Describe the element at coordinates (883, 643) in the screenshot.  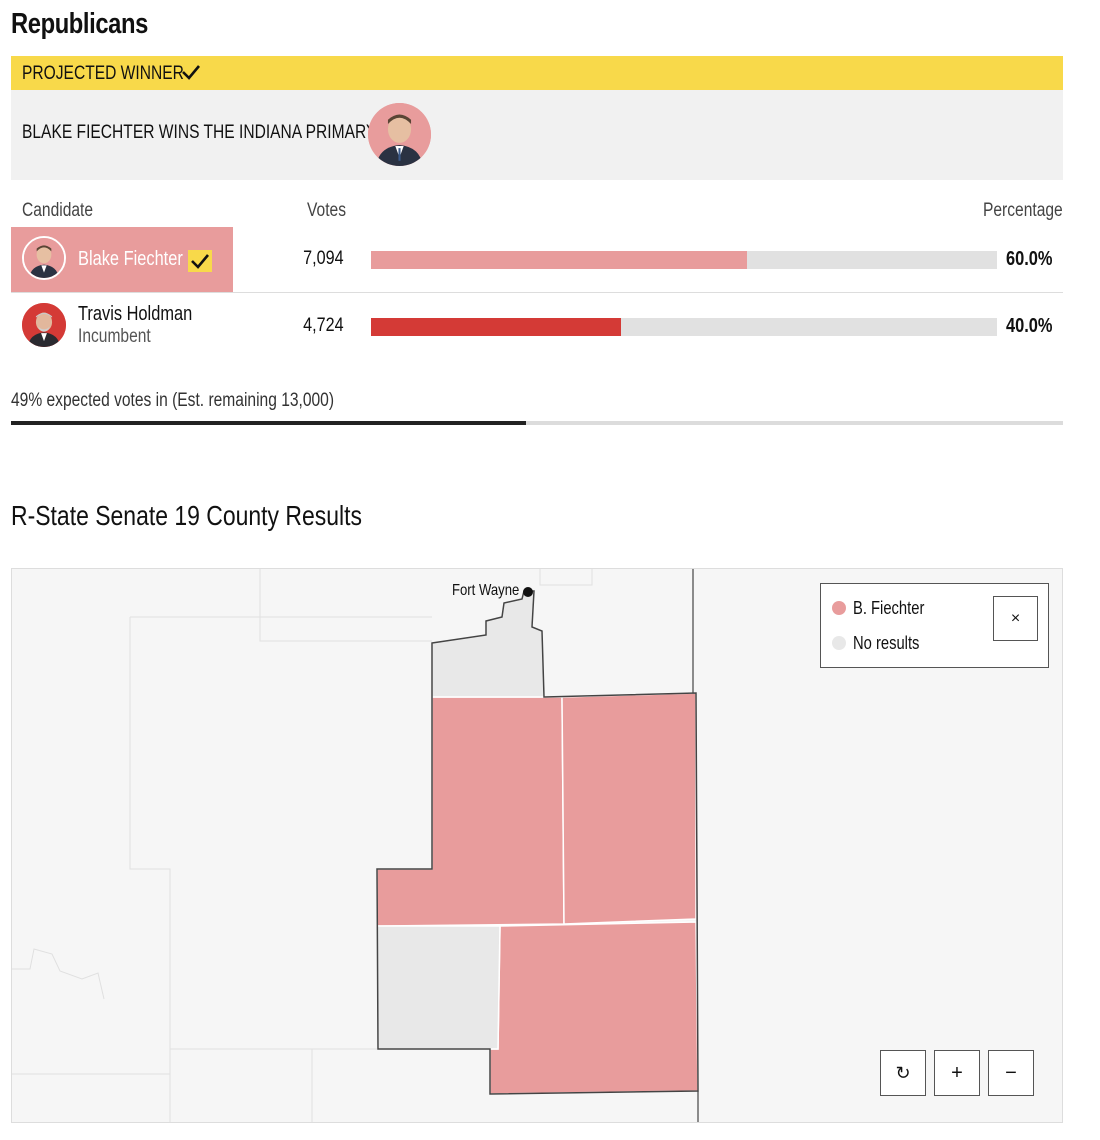
I see `legend-item: No results` at that location.